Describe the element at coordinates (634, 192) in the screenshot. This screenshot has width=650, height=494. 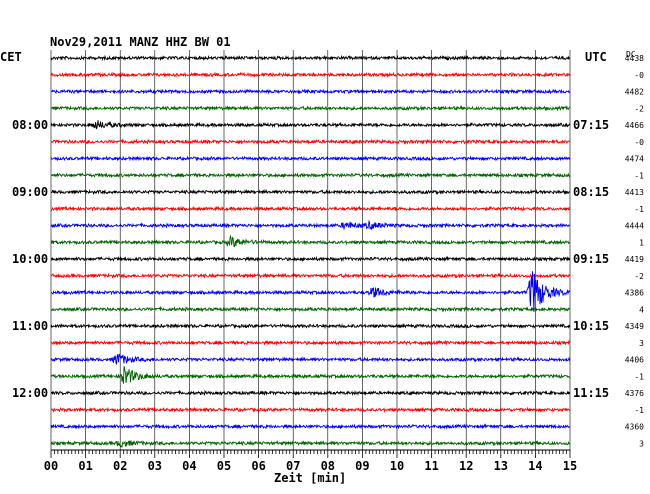
I see `dc-offset-label: 4413` at that location.